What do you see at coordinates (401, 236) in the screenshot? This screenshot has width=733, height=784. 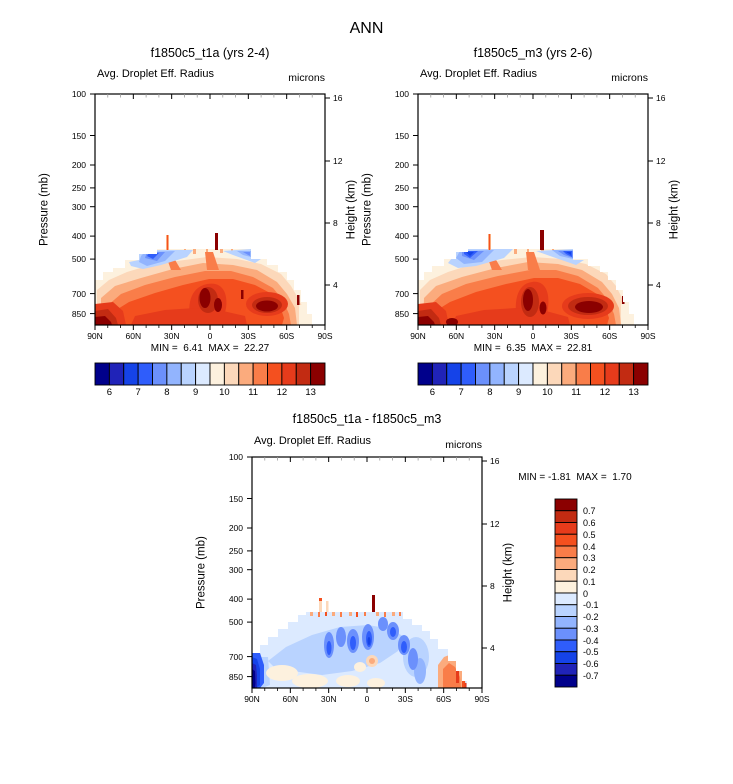 I see `pressure-tick-label: 400` at bounding box center [401, 236].